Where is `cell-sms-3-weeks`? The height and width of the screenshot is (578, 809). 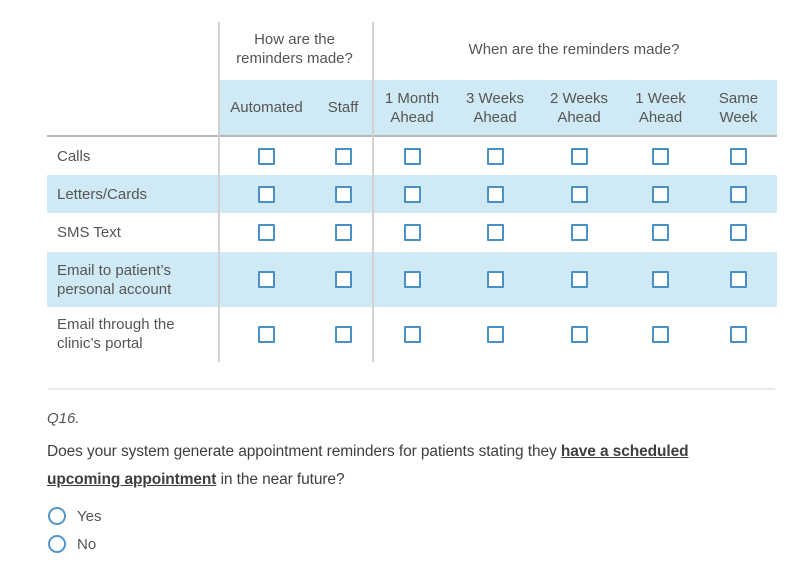 cell-sms-3-weeks is located at coordinates (495, 232).